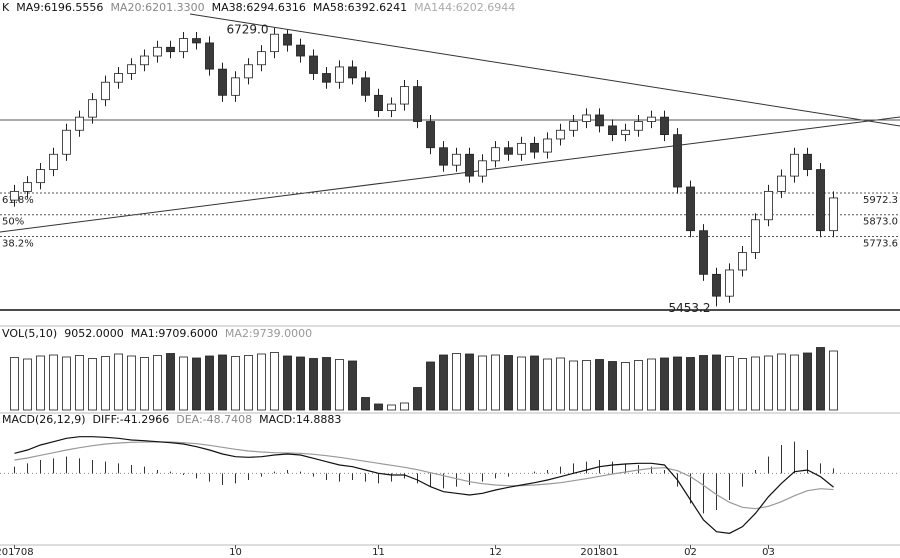  Describe the element at coordinates (44, 419) in the screenshot. I see `header-label: MACD(26,12,9)` at that location.